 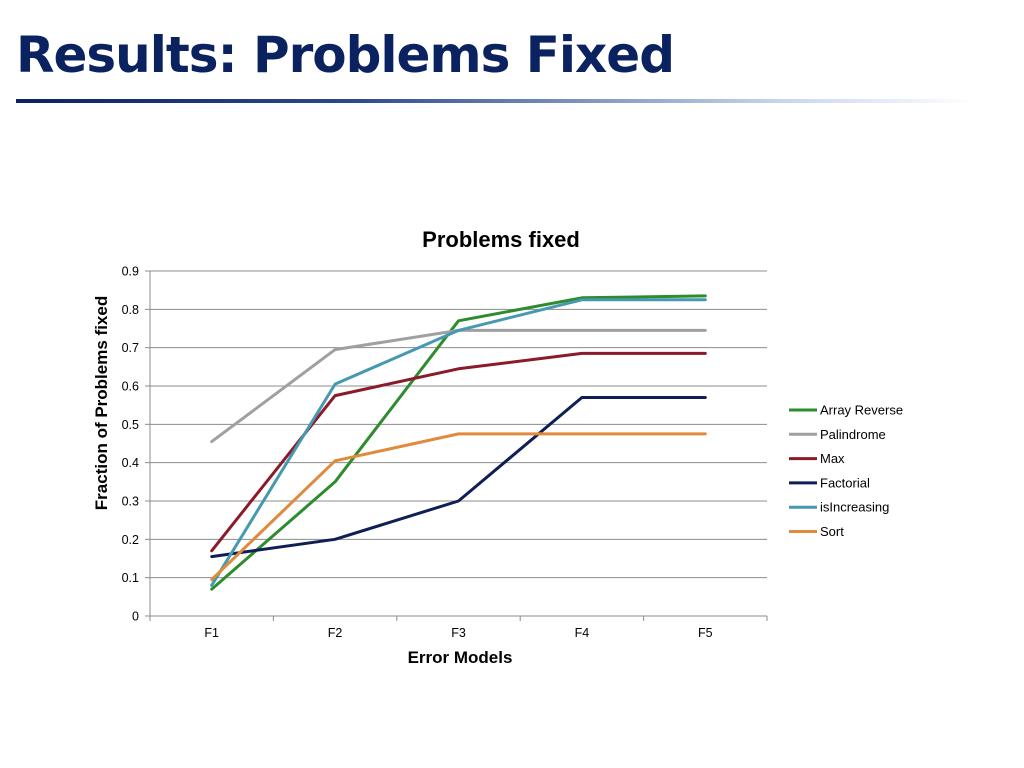 What do you see at coordinates (130, 540) in the screenshot?
I see `y-tick-label: 0.2` at bounding box center [130, 540].